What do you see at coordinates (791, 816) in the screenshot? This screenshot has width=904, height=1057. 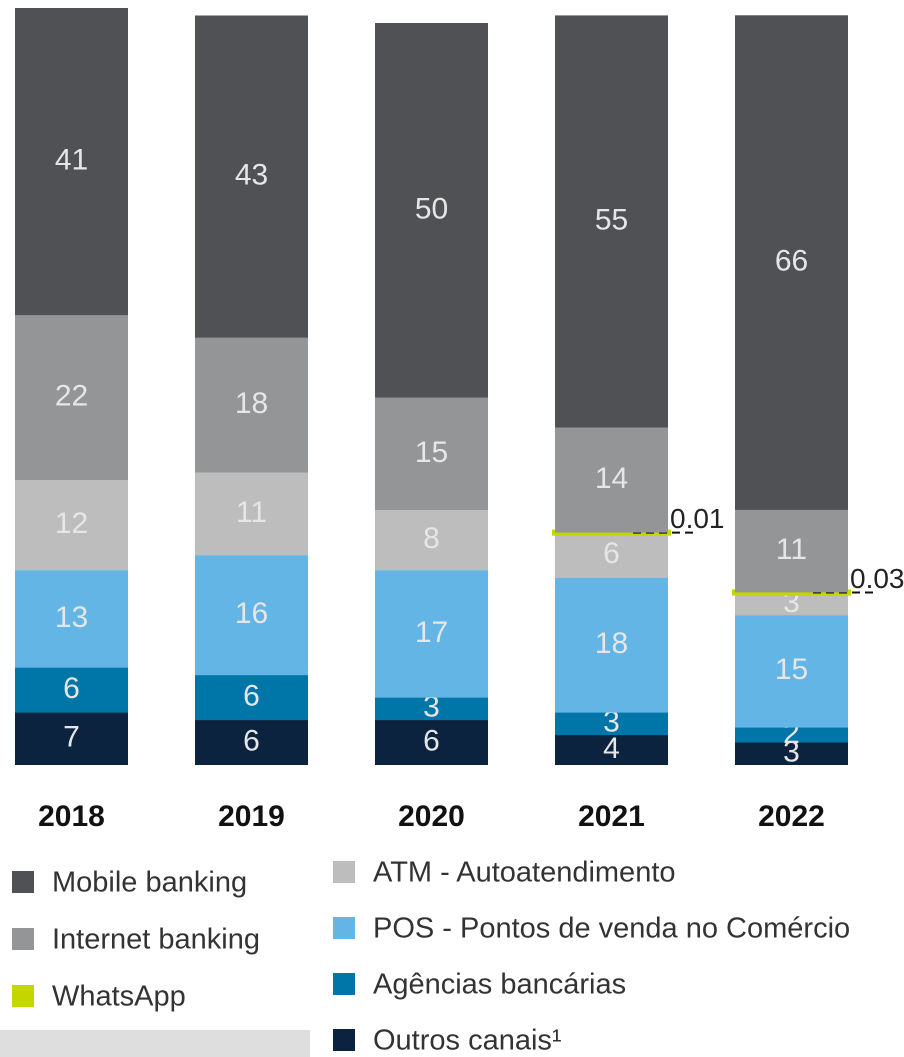 I see `x-tick-label: 2022` at bounding box center [791, 816].